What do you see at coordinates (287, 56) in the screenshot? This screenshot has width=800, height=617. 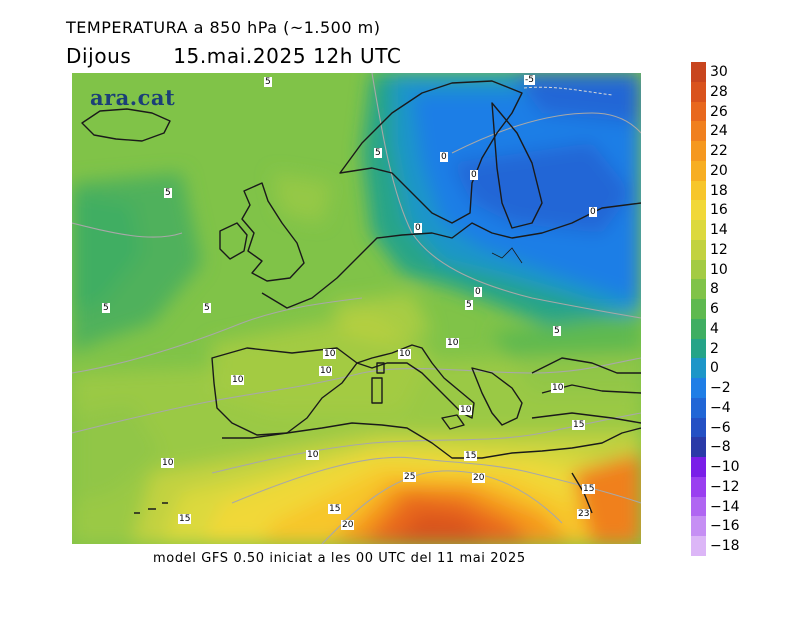 I see `forecast-datetime: 15.mai.2025 12h UTC` at bounding box center [287, 56].